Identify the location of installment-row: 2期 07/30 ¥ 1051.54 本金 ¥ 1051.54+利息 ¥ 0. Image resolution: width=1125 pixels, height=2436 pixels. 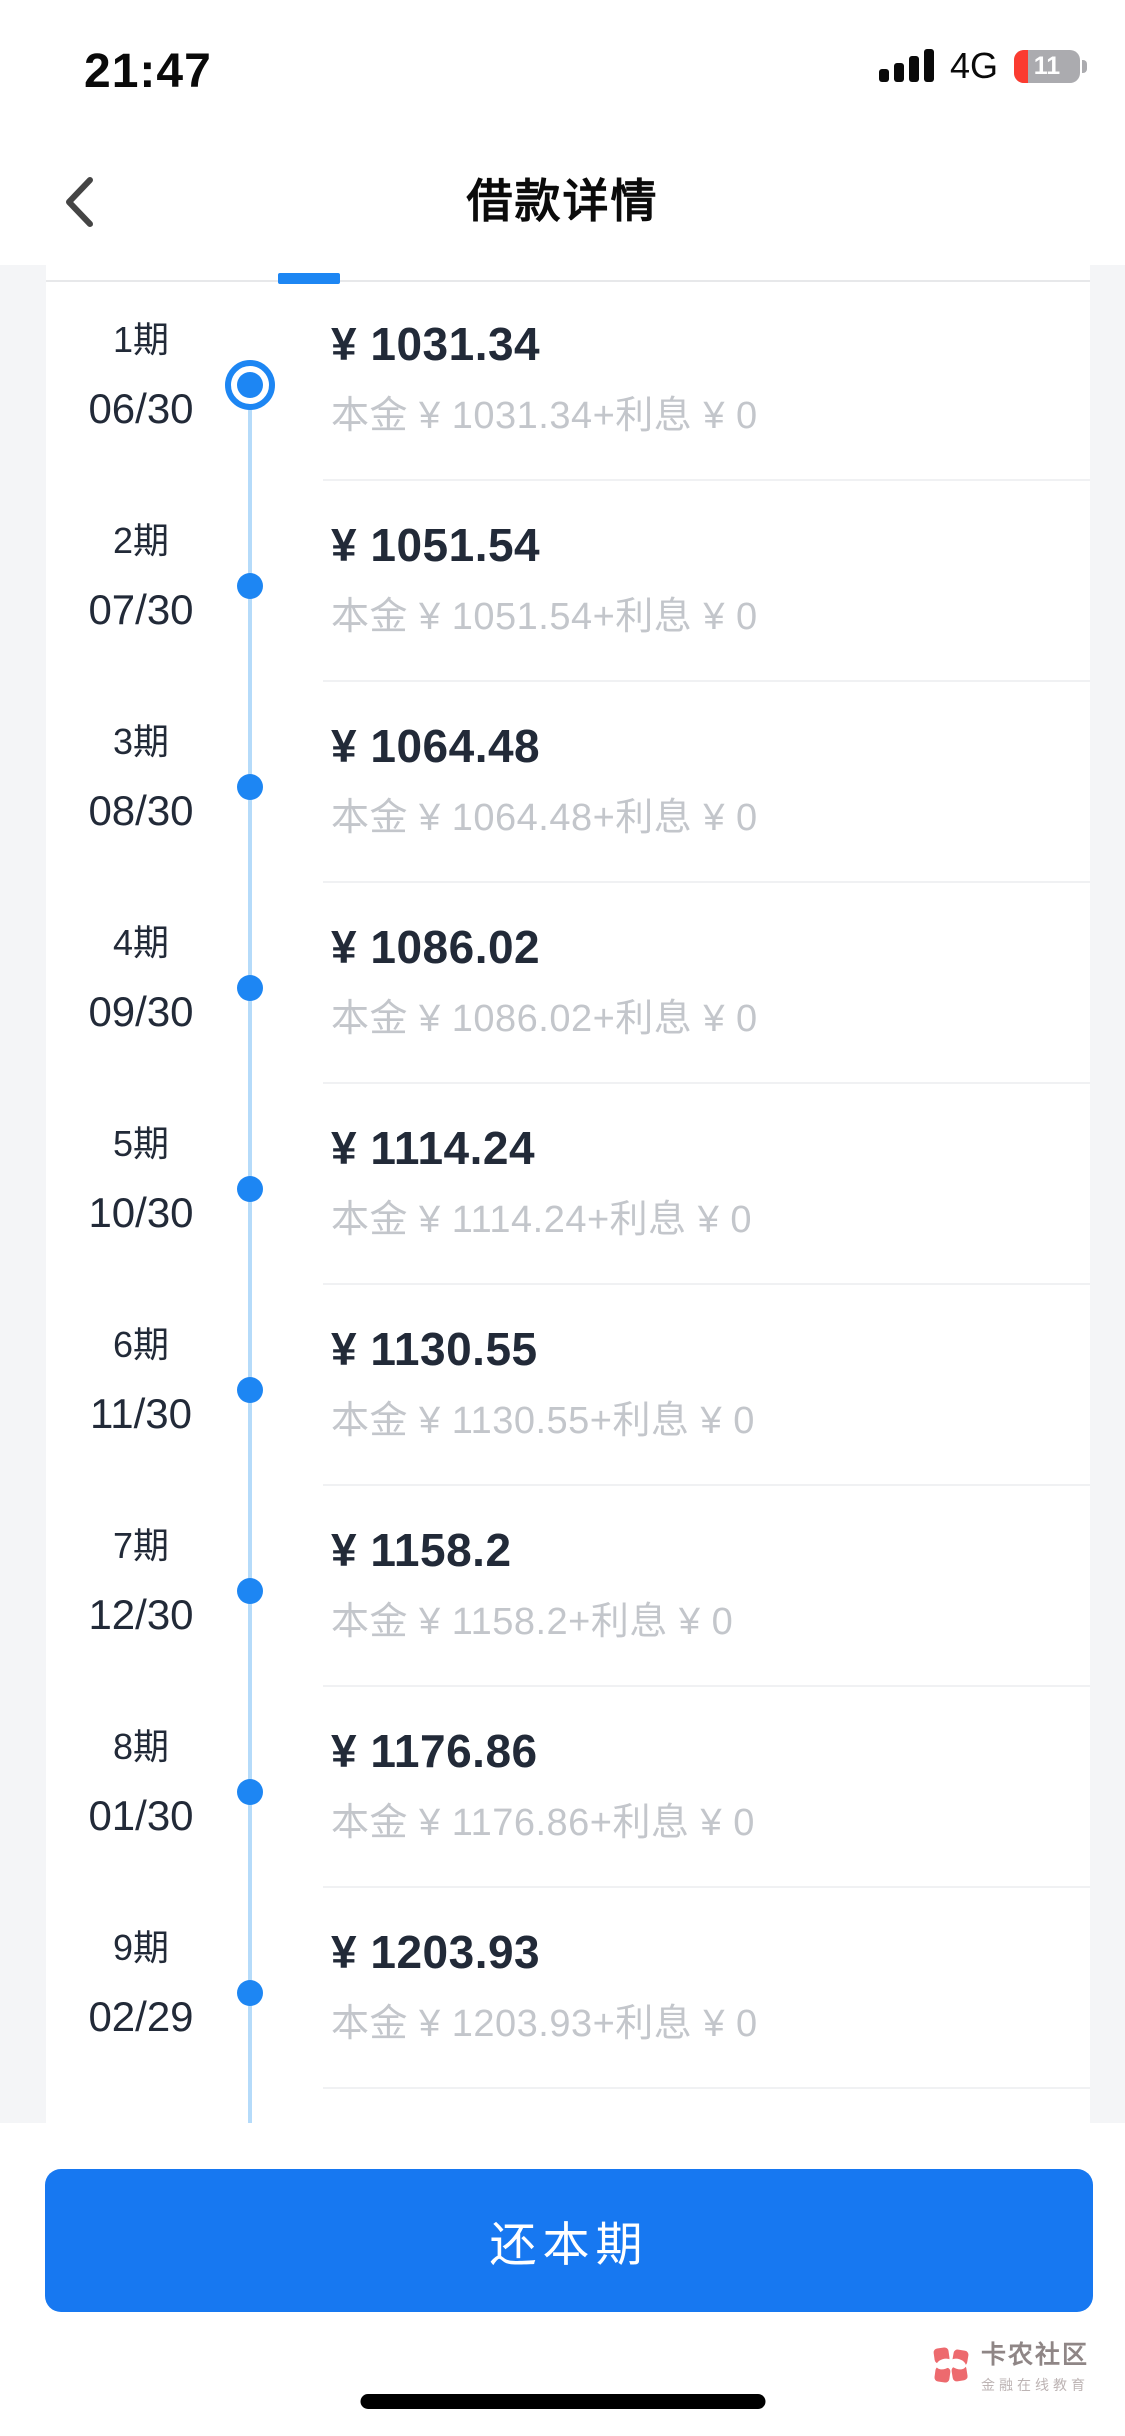
(568, 581).